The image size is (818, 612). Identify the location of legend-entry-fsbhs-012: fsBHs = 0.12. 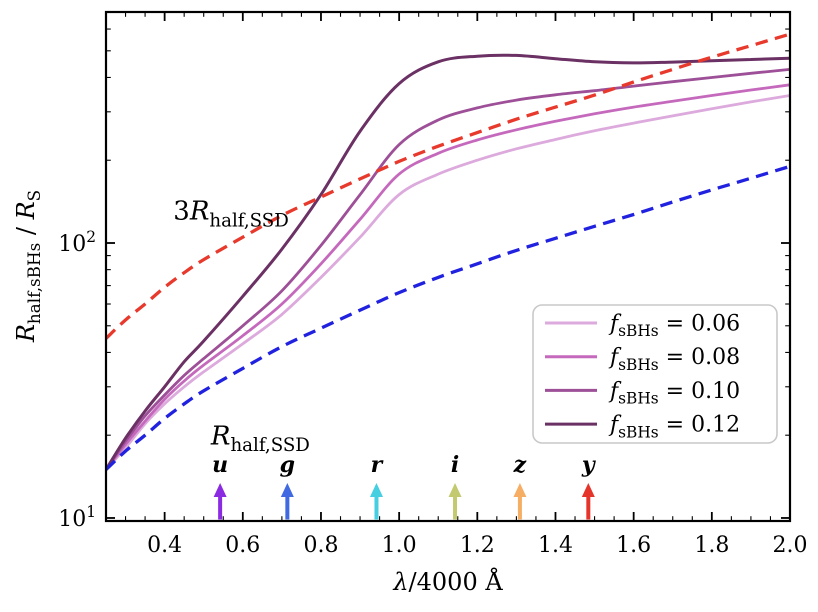
(642, 427).